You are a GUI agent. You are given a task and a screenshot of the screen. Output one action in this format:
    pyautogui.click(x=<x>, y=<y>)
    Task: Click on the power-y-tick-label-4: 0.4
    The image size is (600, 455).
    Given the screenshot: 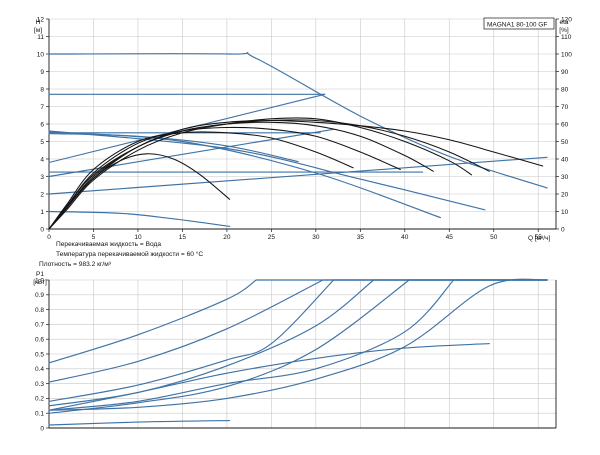 What is the action you would take?
    pyautogui.click(x=39, y=369)
    